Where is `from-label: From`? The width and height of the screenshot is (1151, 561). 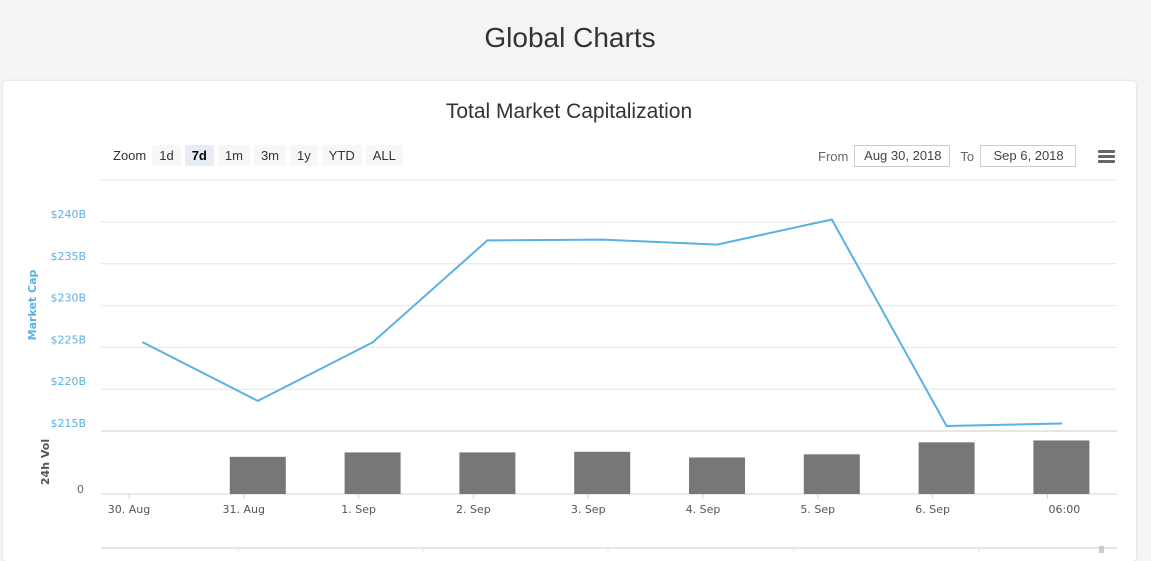
from-label: From is located at coordinates (833, 156).